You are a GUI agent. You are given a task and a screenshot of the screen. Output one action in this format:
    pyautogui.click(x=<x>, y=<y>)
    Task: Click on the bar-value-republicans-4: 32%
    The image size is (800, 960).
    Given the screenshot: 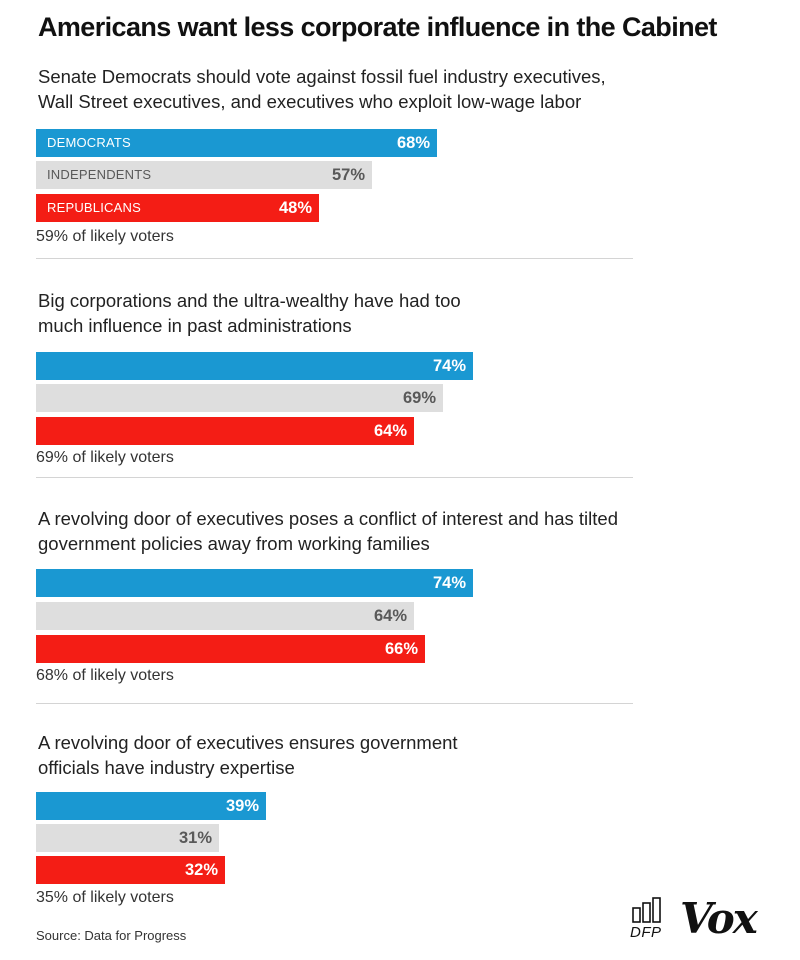 What is the action you would take?
    pyautogui.click(x=201, y=870)
    